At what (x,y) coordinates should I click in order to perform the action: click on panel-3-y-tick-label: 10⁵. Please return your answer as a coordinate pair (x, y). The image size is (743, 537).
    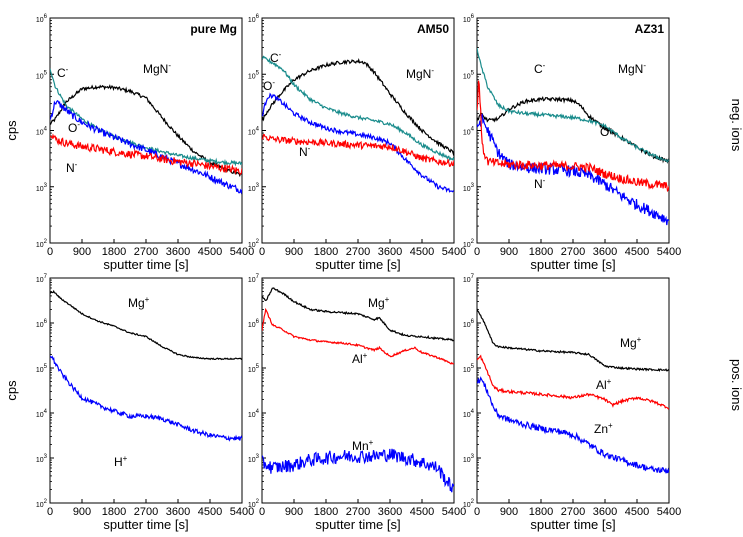
    Looking at the image, I should click on (469, 75).